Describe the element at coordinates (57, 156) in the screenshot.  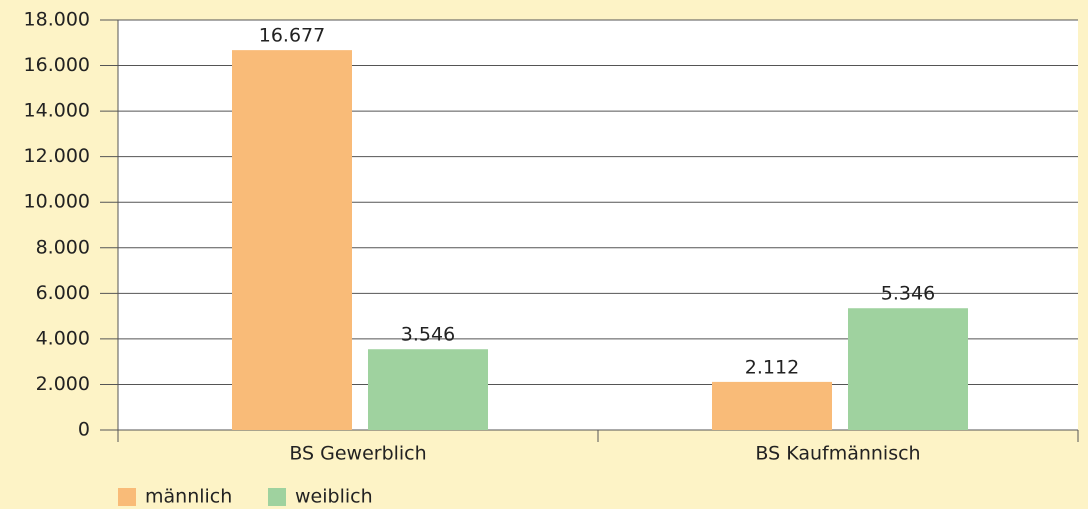
I see `y-tick-label: 12.000` at that location.